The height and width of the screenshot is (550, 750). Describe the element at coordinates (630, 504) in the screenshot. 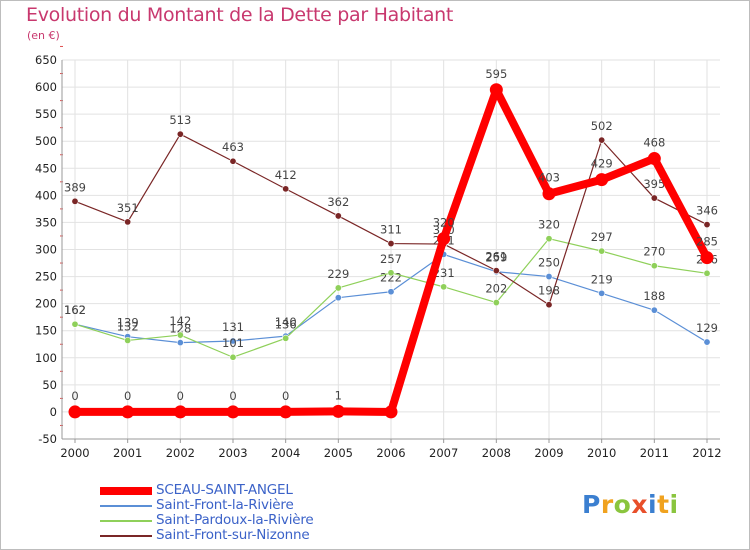

I see `proxiti-logo: Proxiti` at that location.